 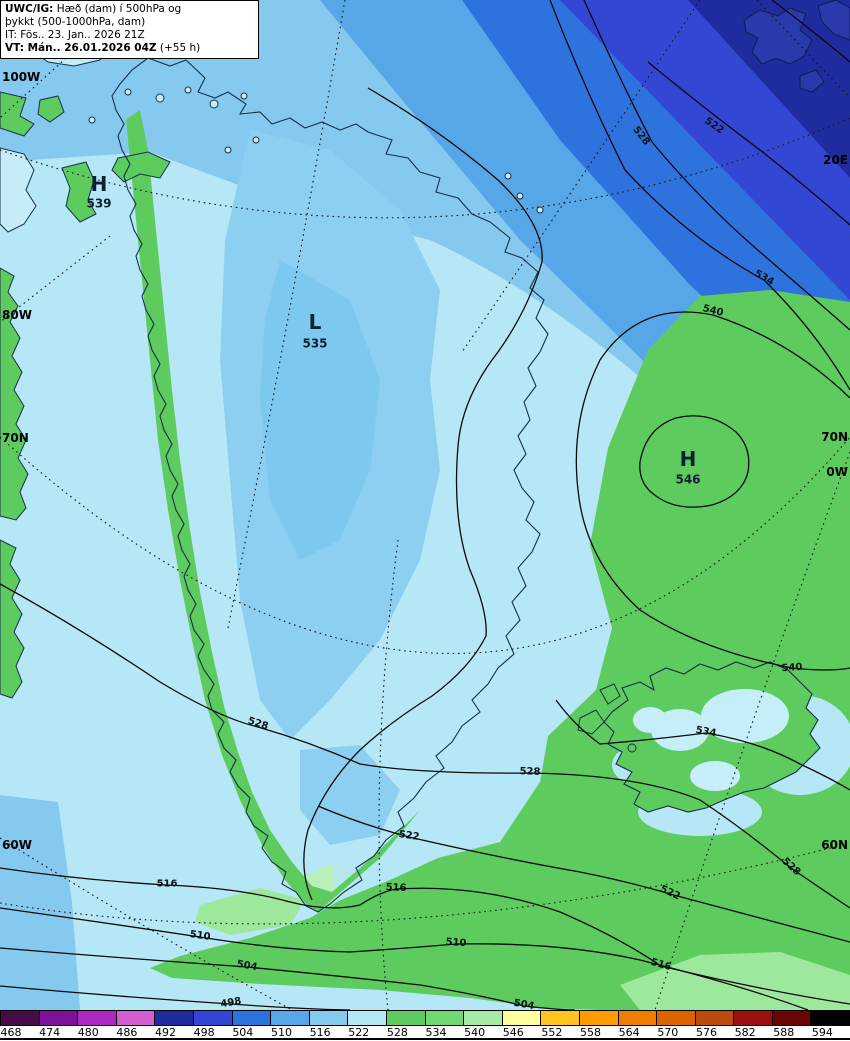 What do you see at coordinates (436, 1032) in the screenshot?
I see `colorbar-tick-534: 534` at bounding box center [436, 1032].